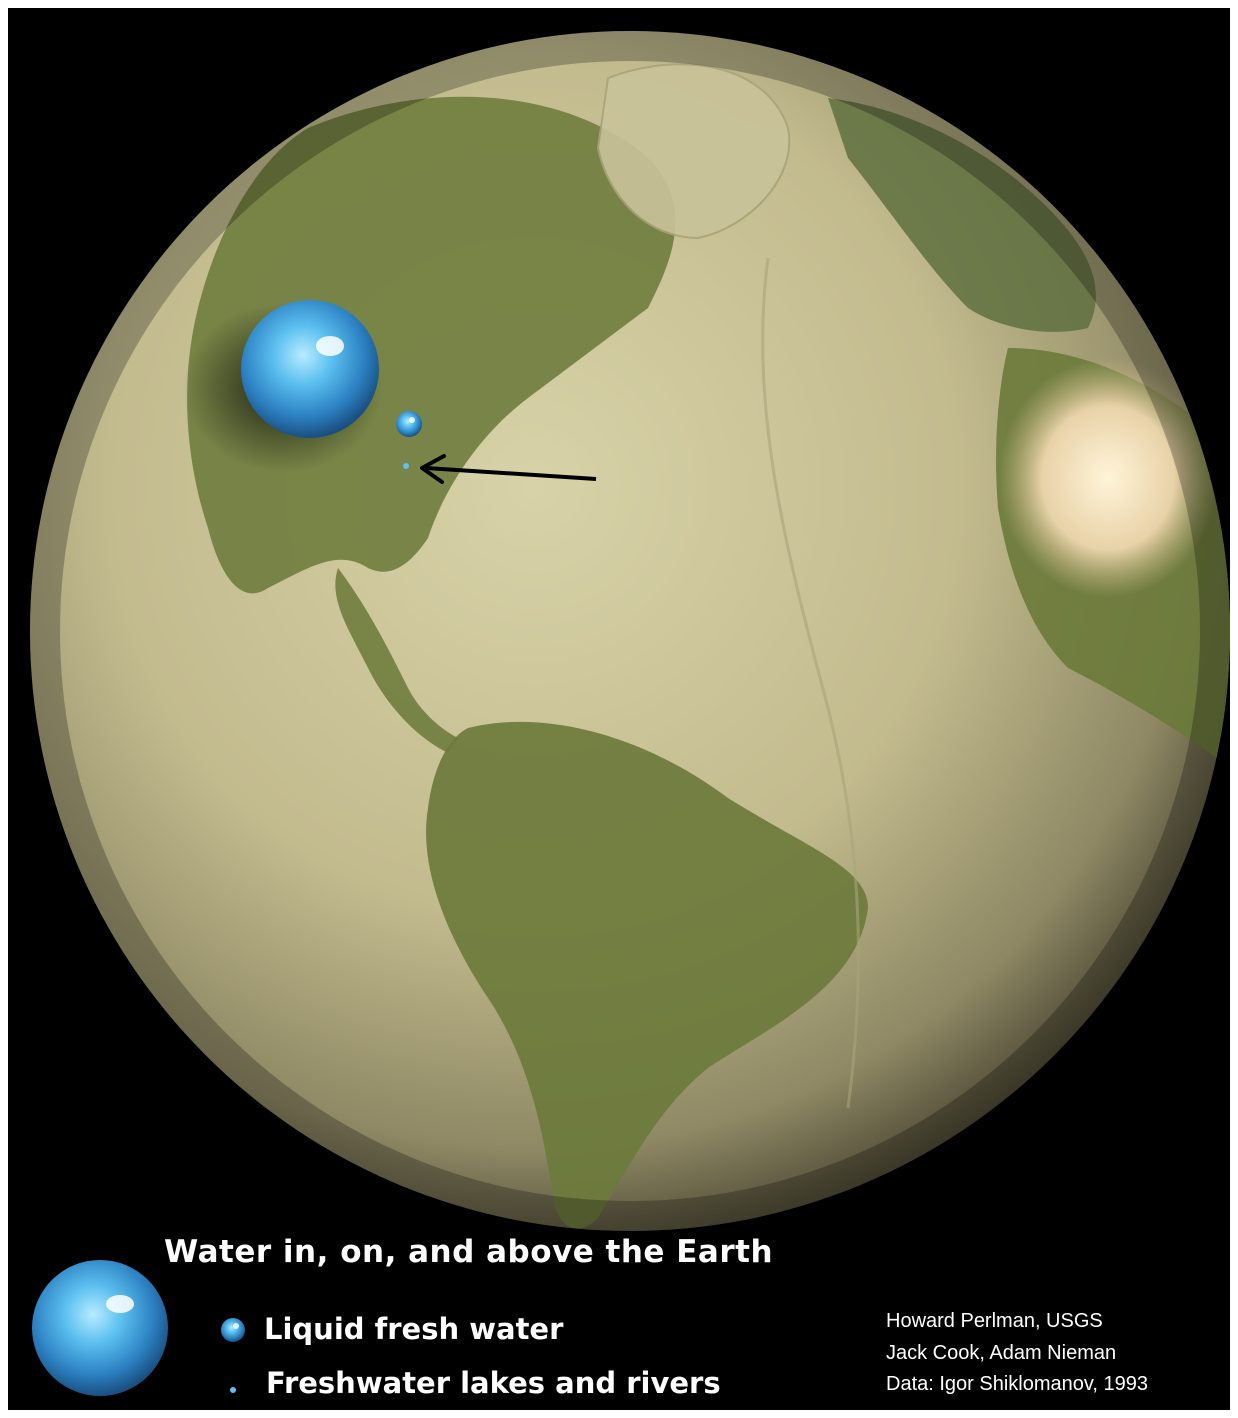  Describe the element at coordinates (810, 683) in the screenshot. I see `mid-atlantic-ridge` at that location.